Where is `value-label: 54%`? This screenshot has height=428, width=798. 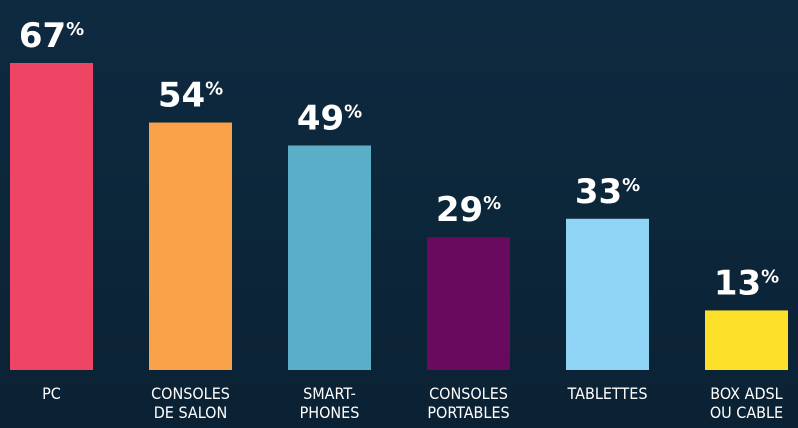
value-label: 54% is located at coordinates (190, 96).